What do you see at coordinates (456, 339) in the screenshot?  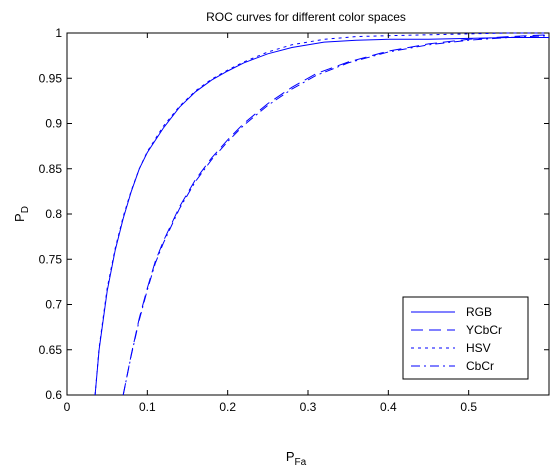 I see `legend-items: RGB YCbCr HSV CbCr` at bounding box center [456, 339].